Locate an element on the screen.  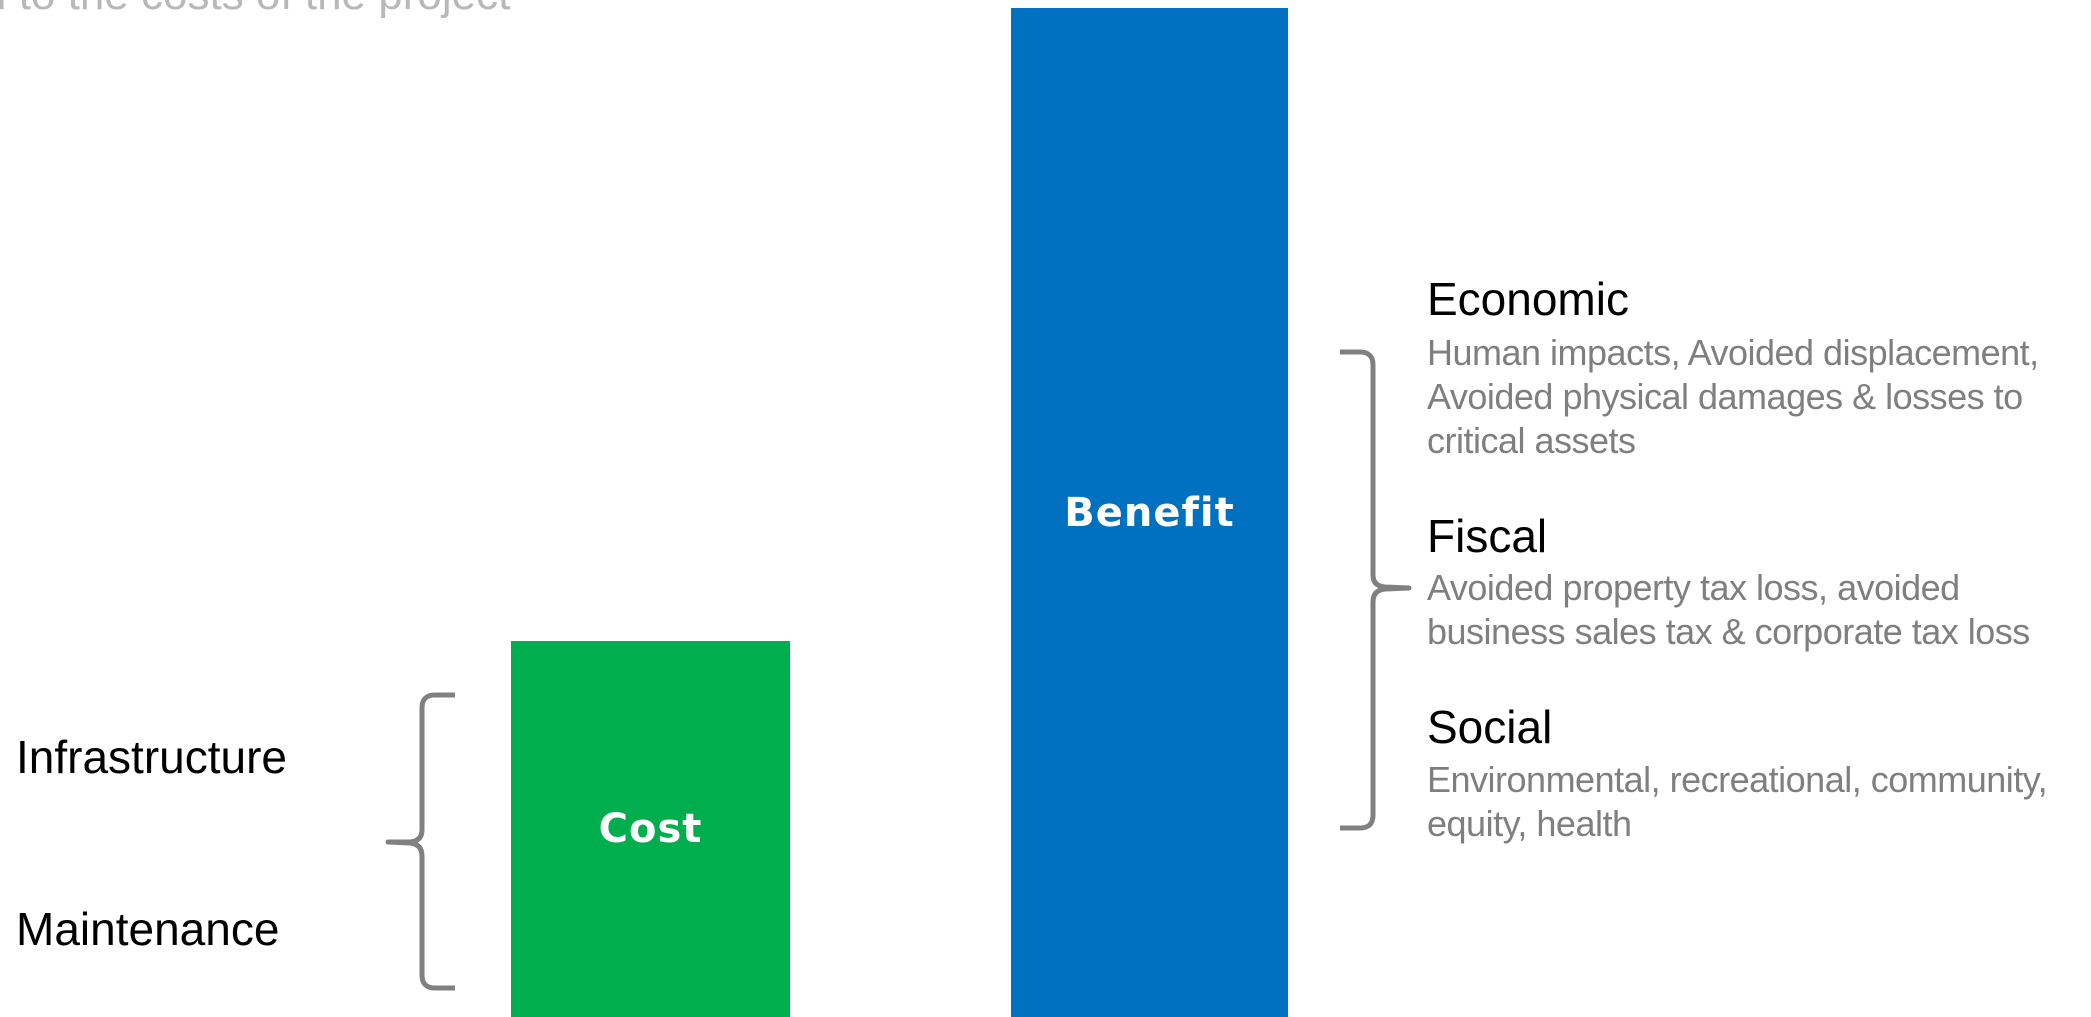
category-title-fiscal: Fiscal is located at coordinates (1487, 536).